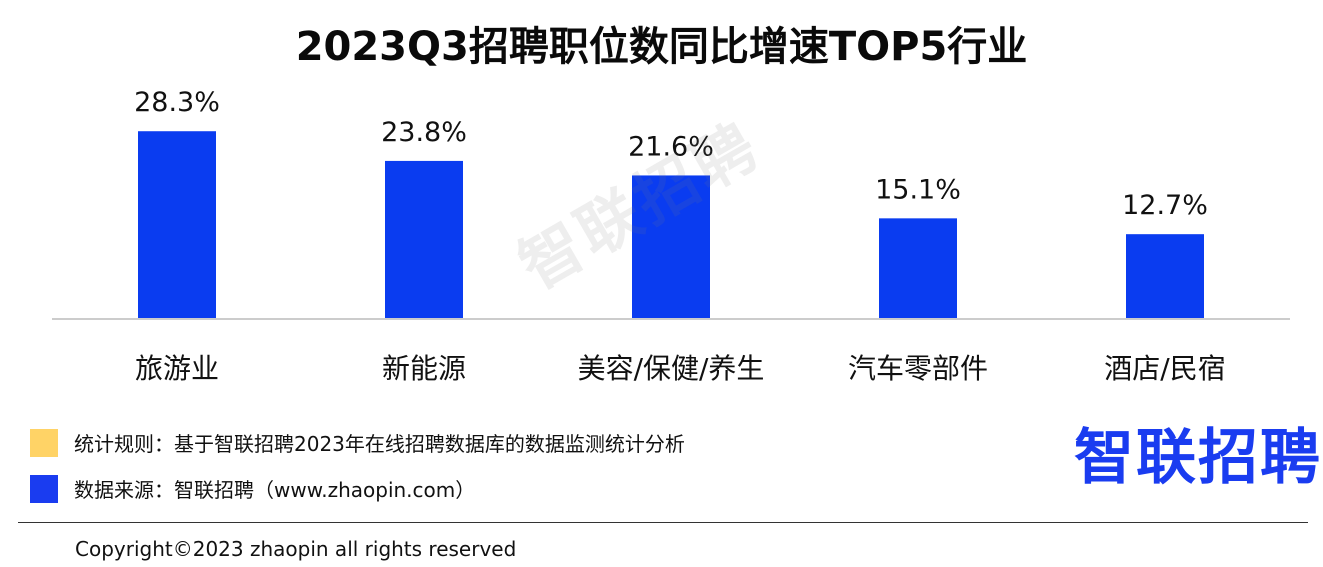 Image resolution: width=1323 pixels, height=567 pixels. What do you see at coordinates (44, 488) in the screenshot?
I see `source-swatch` at bounding box center [44, 488].